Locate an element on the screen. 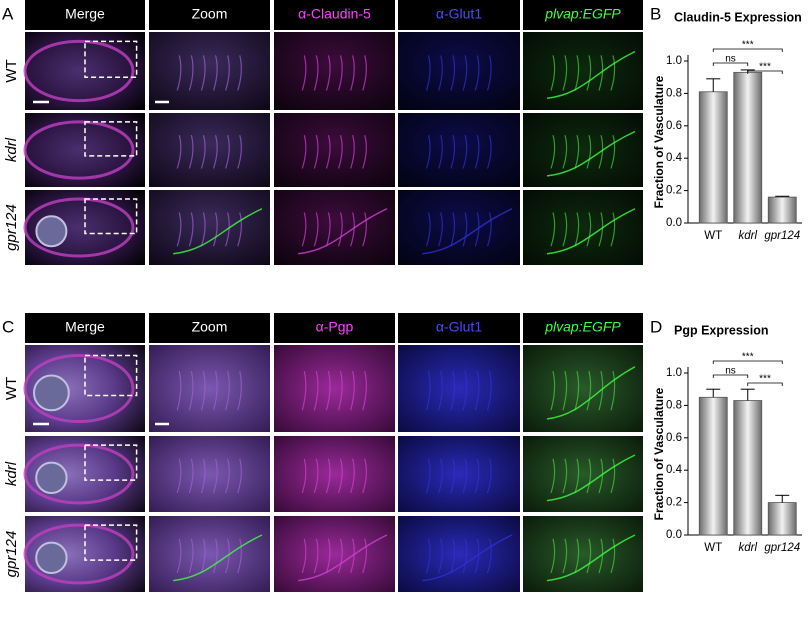 The width and height of the screenshot is (811, 619). row-label: kdrl is located at coordinates (11, 473).